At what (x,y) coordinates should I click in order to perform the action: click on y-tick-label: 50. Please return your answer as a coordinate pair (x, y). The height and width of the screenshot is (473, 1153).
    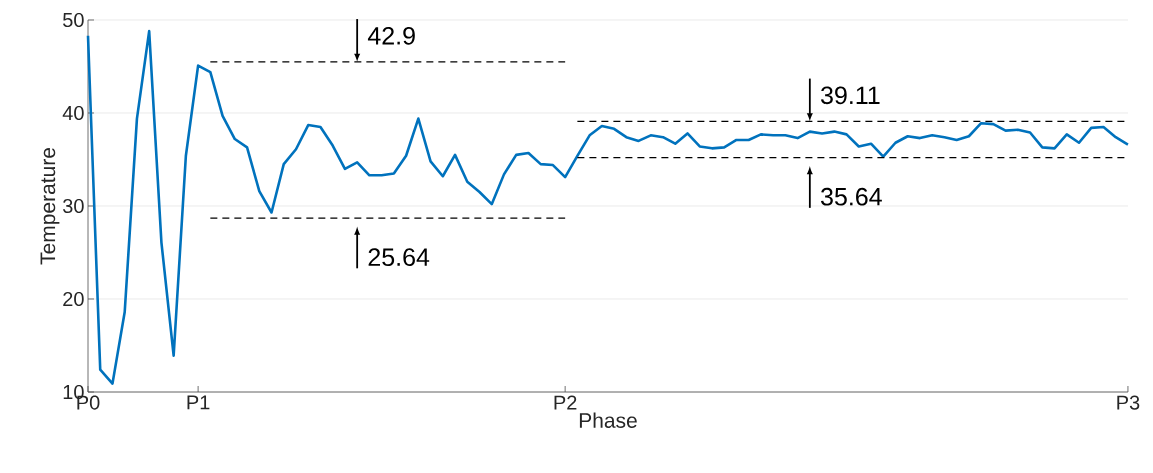
    Looking at the image, I should click on (73, 20).